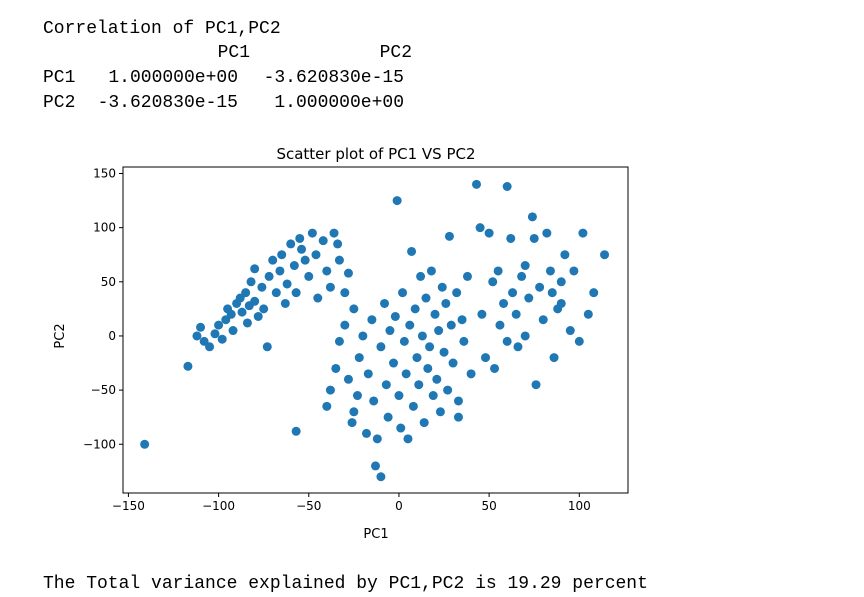 This screenshot has height=597, width=864. Describe the element at coordinates (375, 154) in the screenshot. I see `chart-title: Scatter plot of PC1 VS PC2` at that location.